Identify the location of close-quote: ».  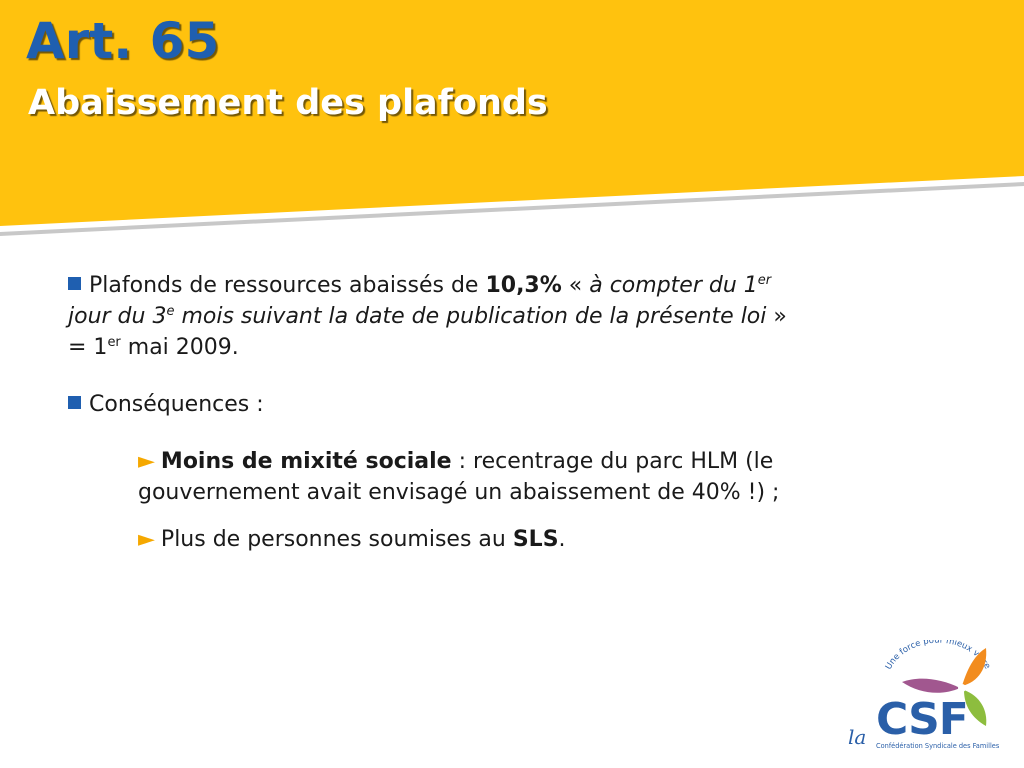
(776, 316).